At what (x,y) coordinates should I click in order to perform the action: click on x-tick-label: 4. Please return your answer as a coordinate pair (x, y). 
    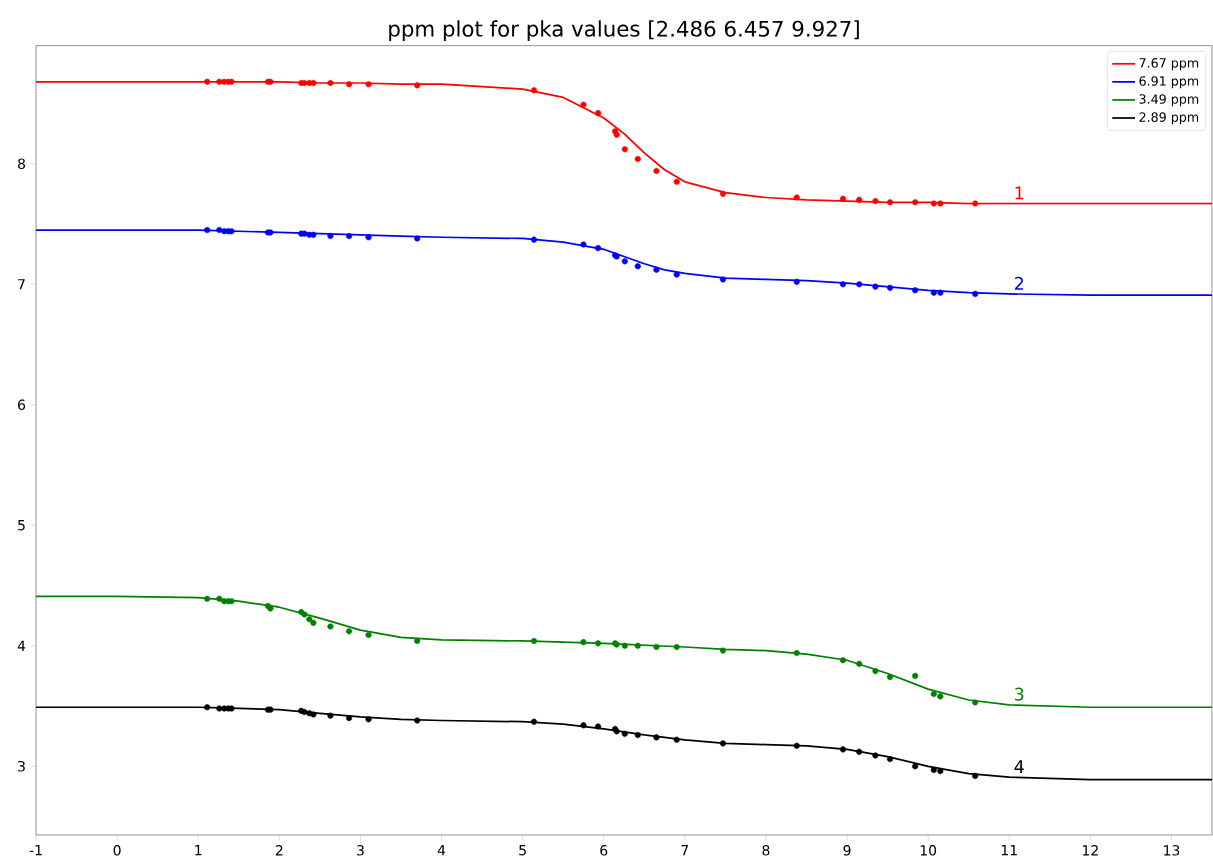
    Looking at the image, I should click on (441, 850).